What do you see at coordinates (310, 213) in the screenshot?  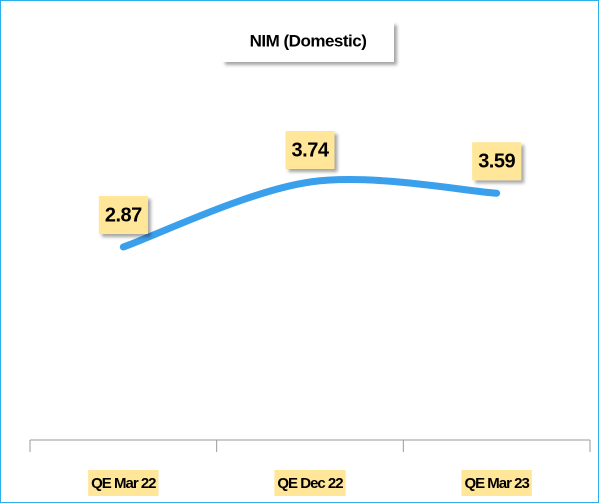 I see `line` at bounding box center [310, 213].